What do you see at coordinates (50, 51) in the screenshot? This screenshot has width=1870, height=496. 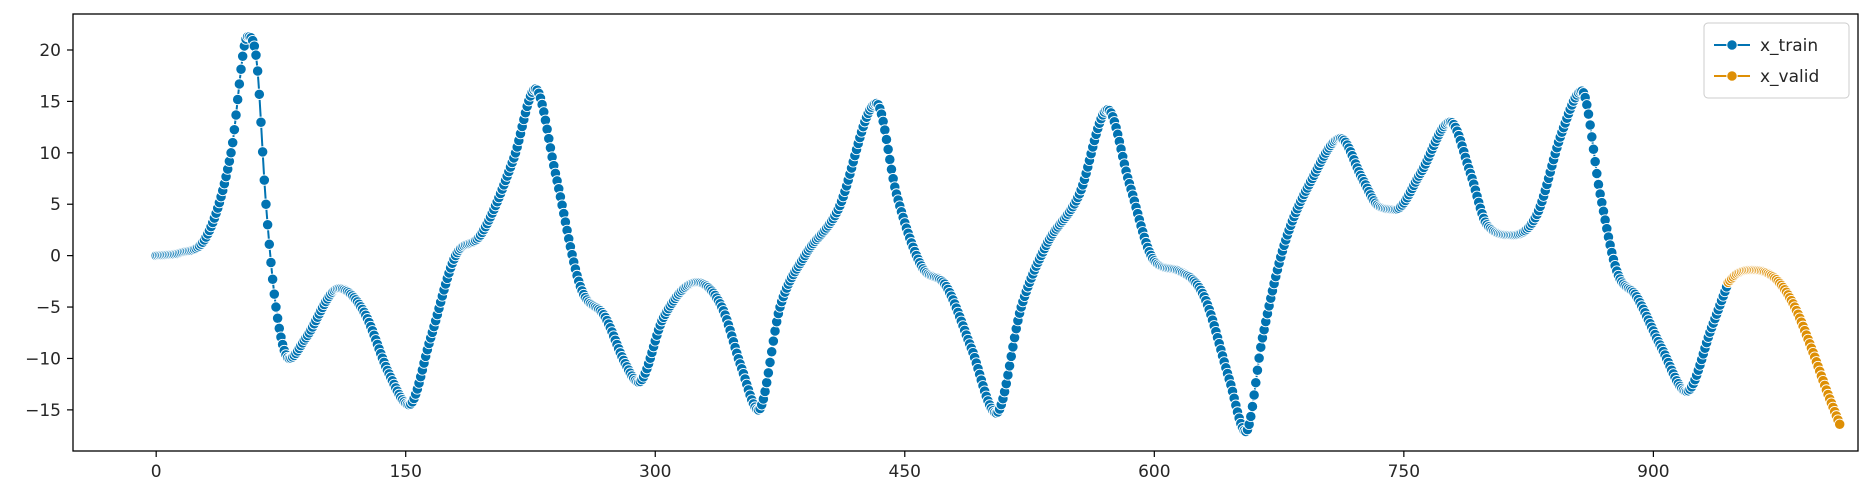 I see `y-tick-label: 20` at bounding box center [50, 51].